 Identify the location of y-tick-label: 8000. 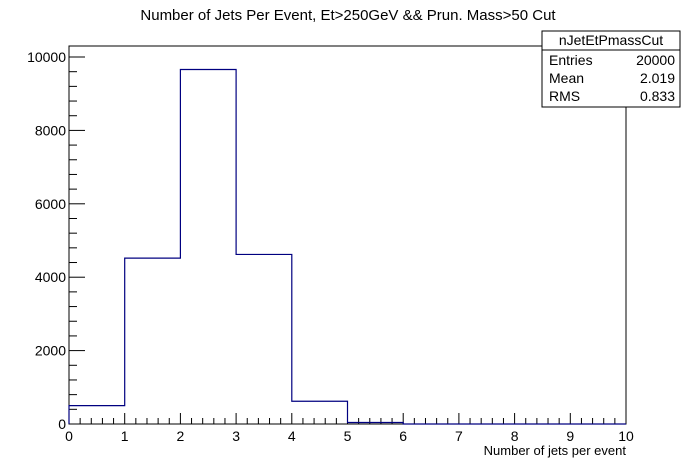
(50, 130).